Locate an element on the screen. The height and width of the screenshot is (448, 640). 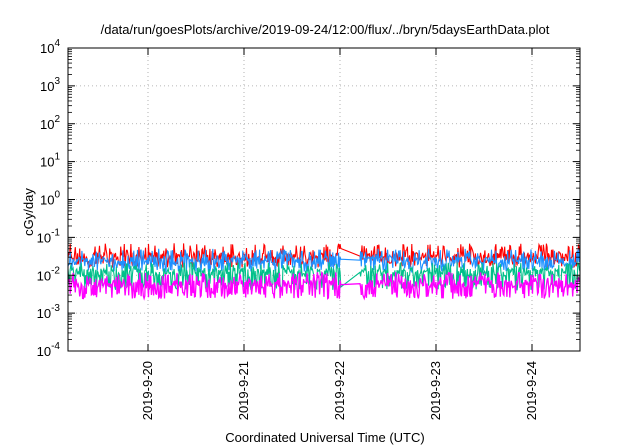
y-tick-label: 10⁻⁴ is located at coordinates (49, 350).